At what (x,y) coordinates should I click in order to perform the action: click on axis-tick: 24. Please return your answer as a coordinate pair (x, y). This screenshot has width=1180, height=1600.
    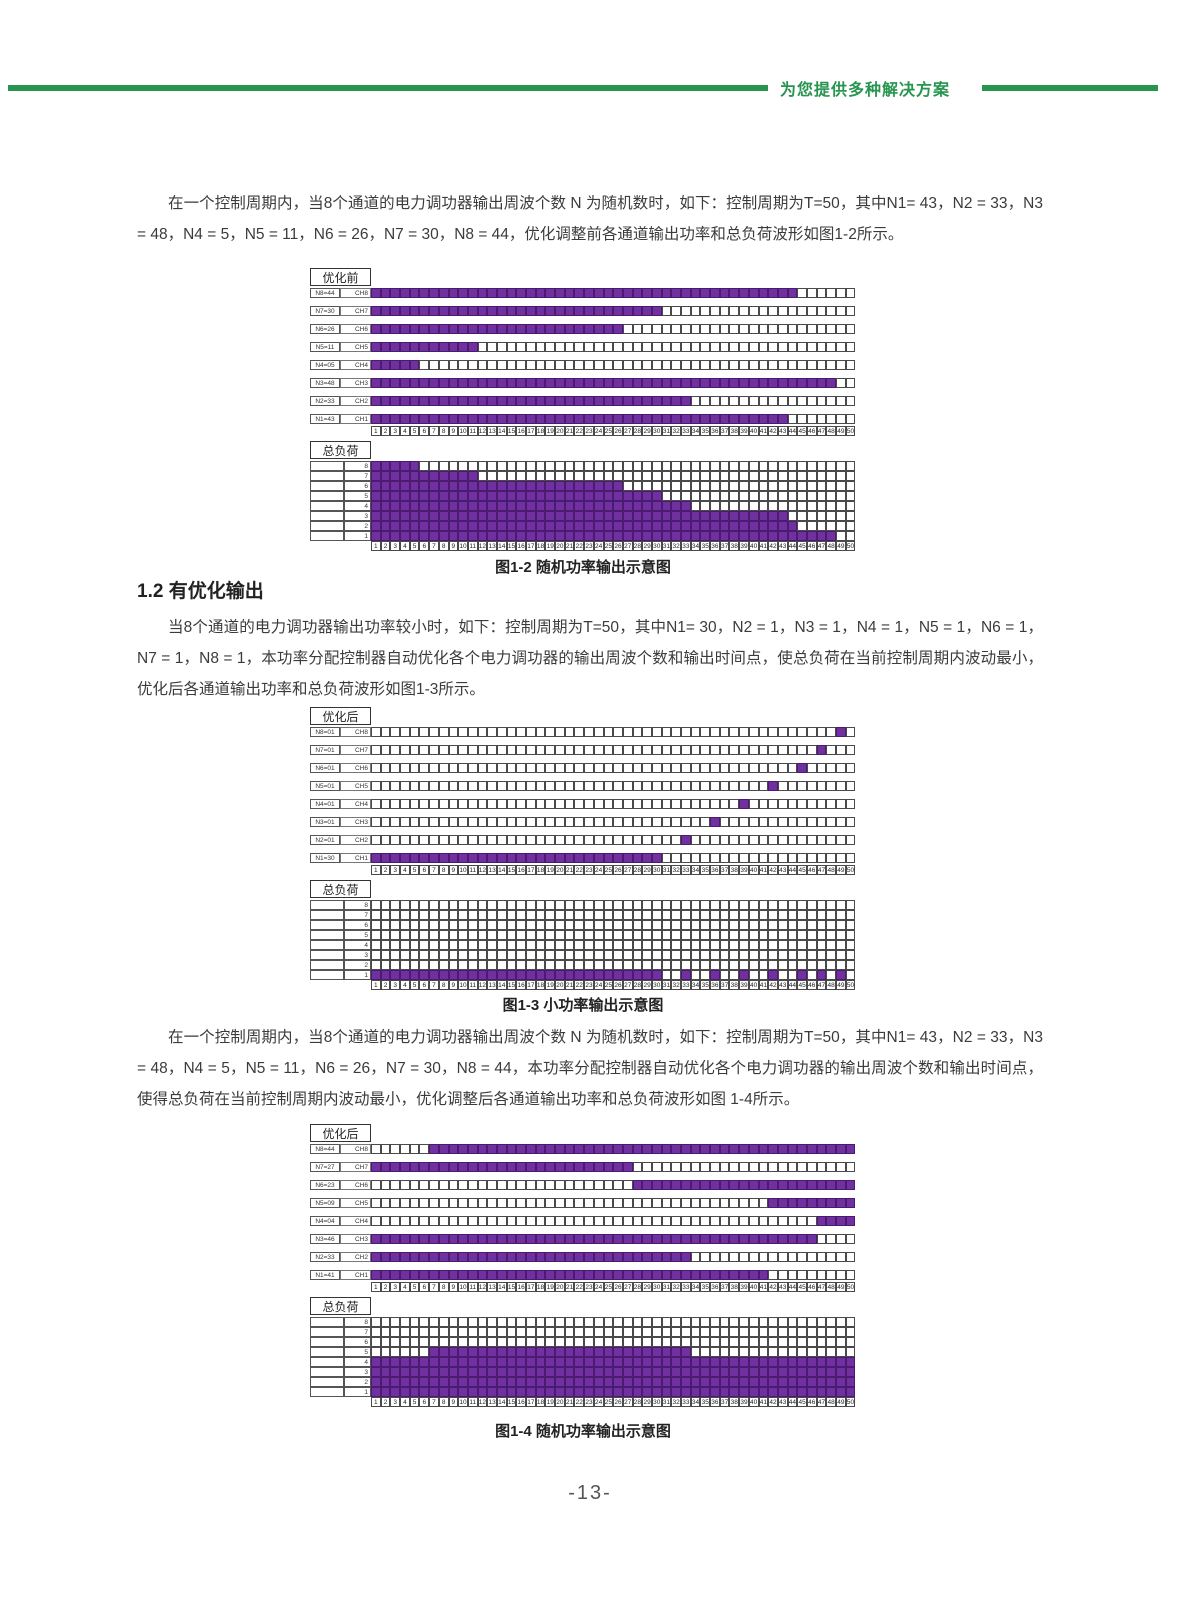
    Looking at the image, I should click on (598, 546).